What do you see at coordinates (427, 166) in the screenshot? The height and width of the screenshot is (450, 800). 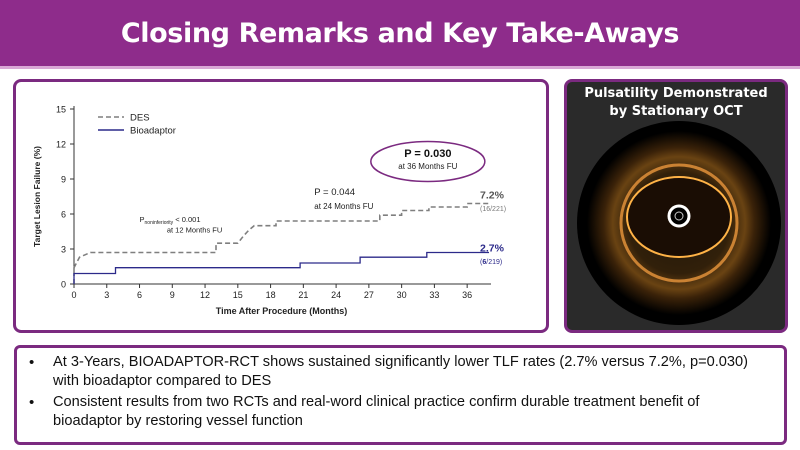 I see `p36-fu-label: at 36 Months FU` at bounding box center [427, 166].